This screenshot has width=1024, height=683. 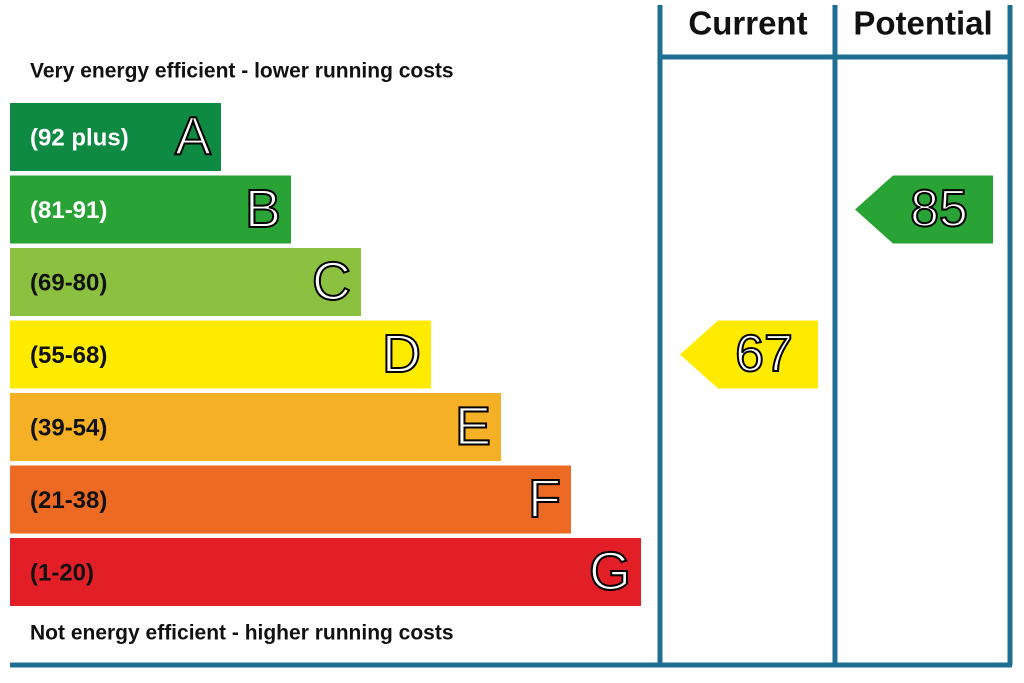 What do you see at coordinates (62, 572) in the screenshot?
I see `band-range: (1-20)` at bounding box center [62, 572].